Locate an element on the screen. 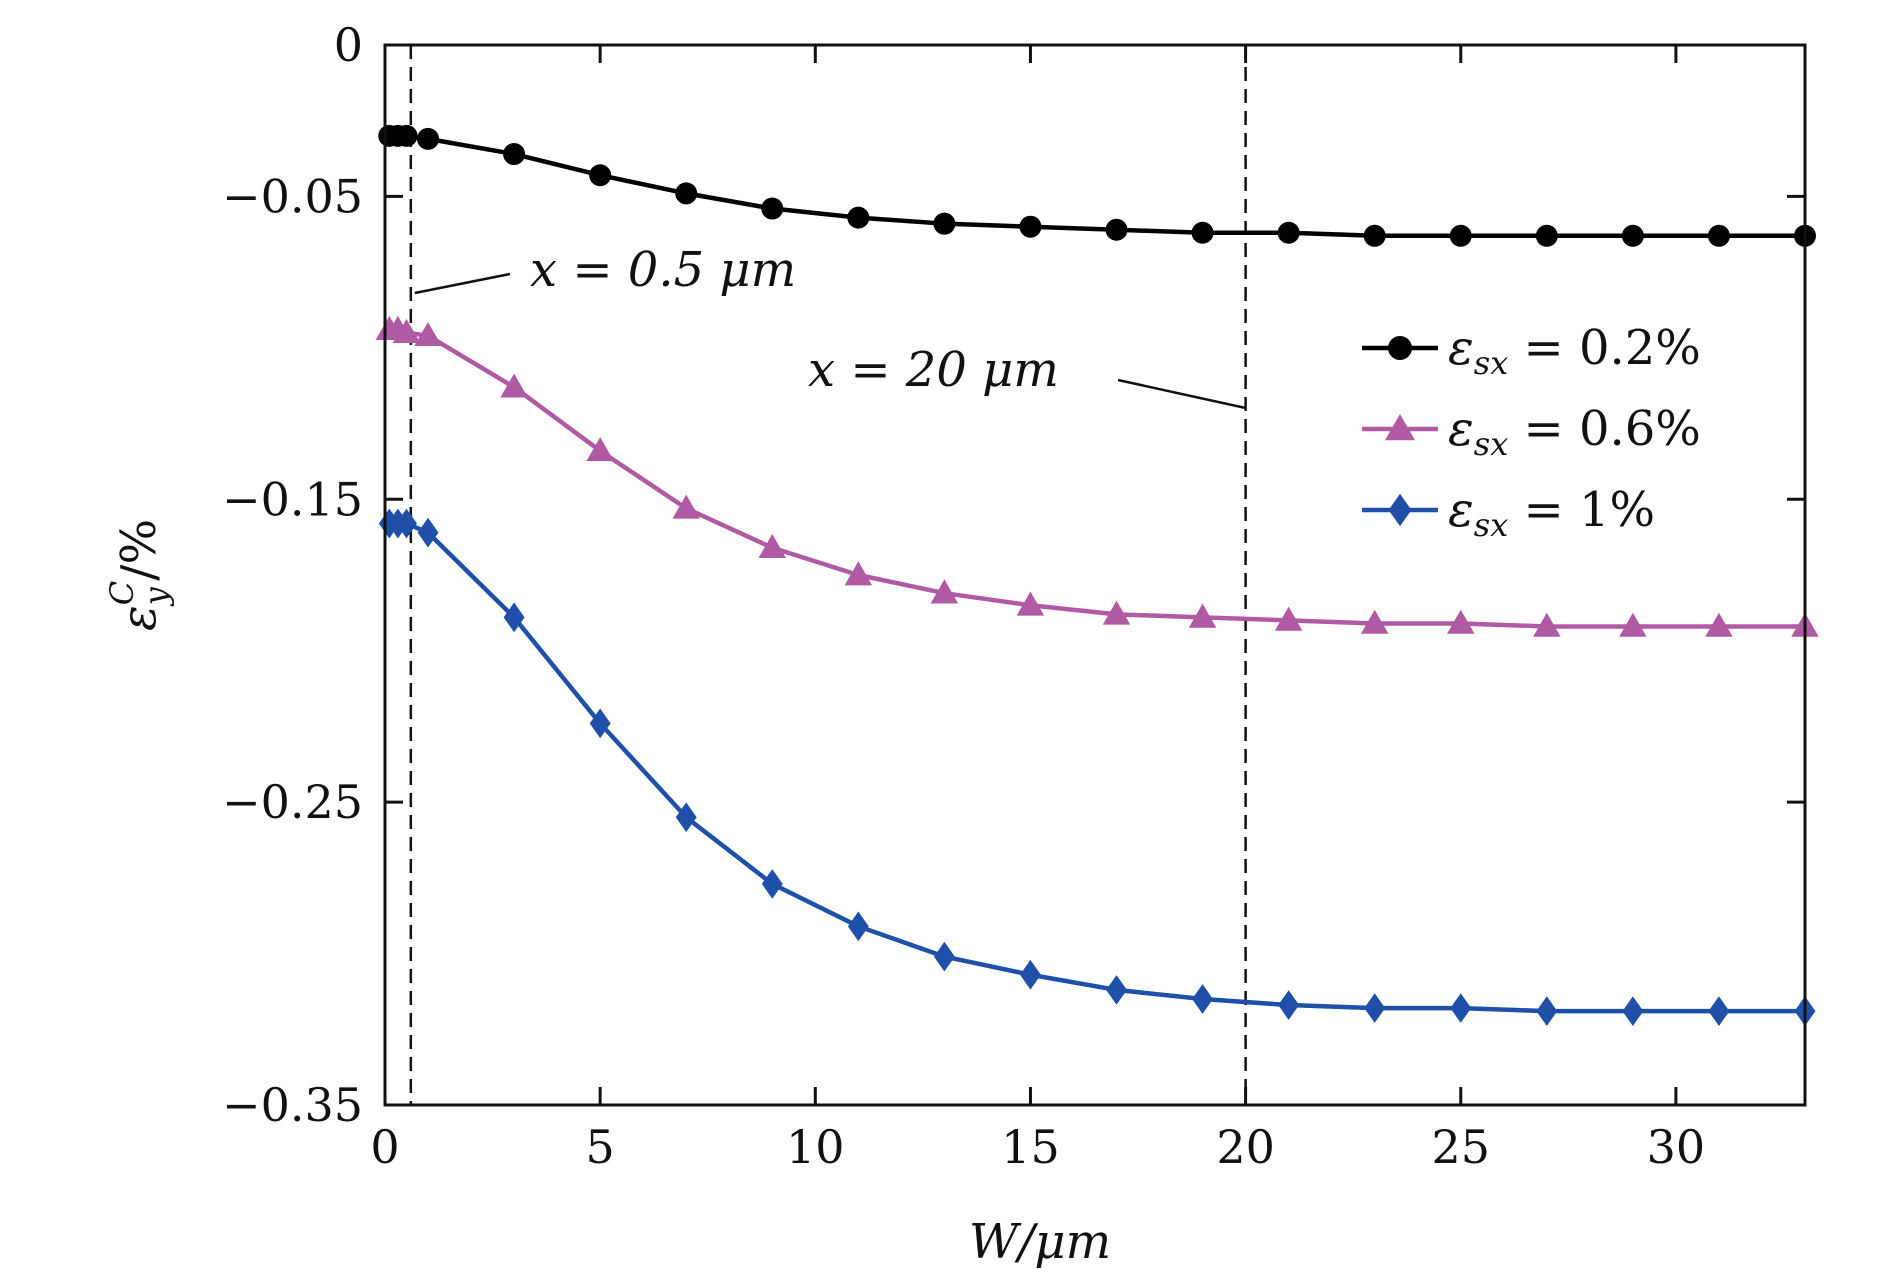 This screenshot has height=1276, width=1890. y-axis-title-unit: /% is located at coordinates (139, 550).